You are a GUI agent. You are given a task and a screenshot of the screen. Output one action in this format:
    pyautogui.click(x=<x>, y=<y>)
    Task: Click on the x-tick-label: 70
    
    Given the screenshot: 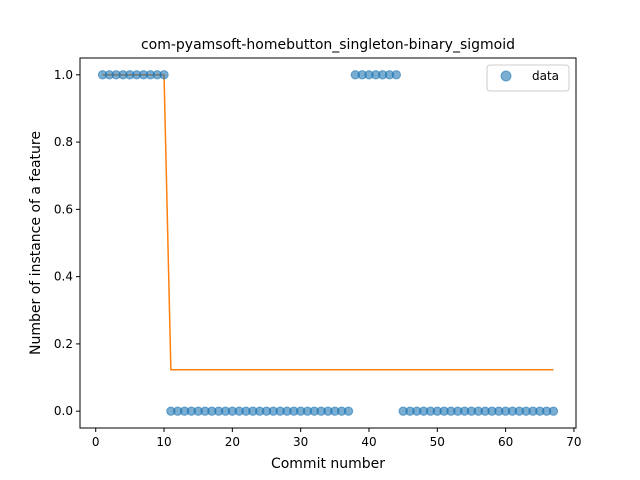 What is the action you would take?
    pyautogui.click(x=573, y=442)
    